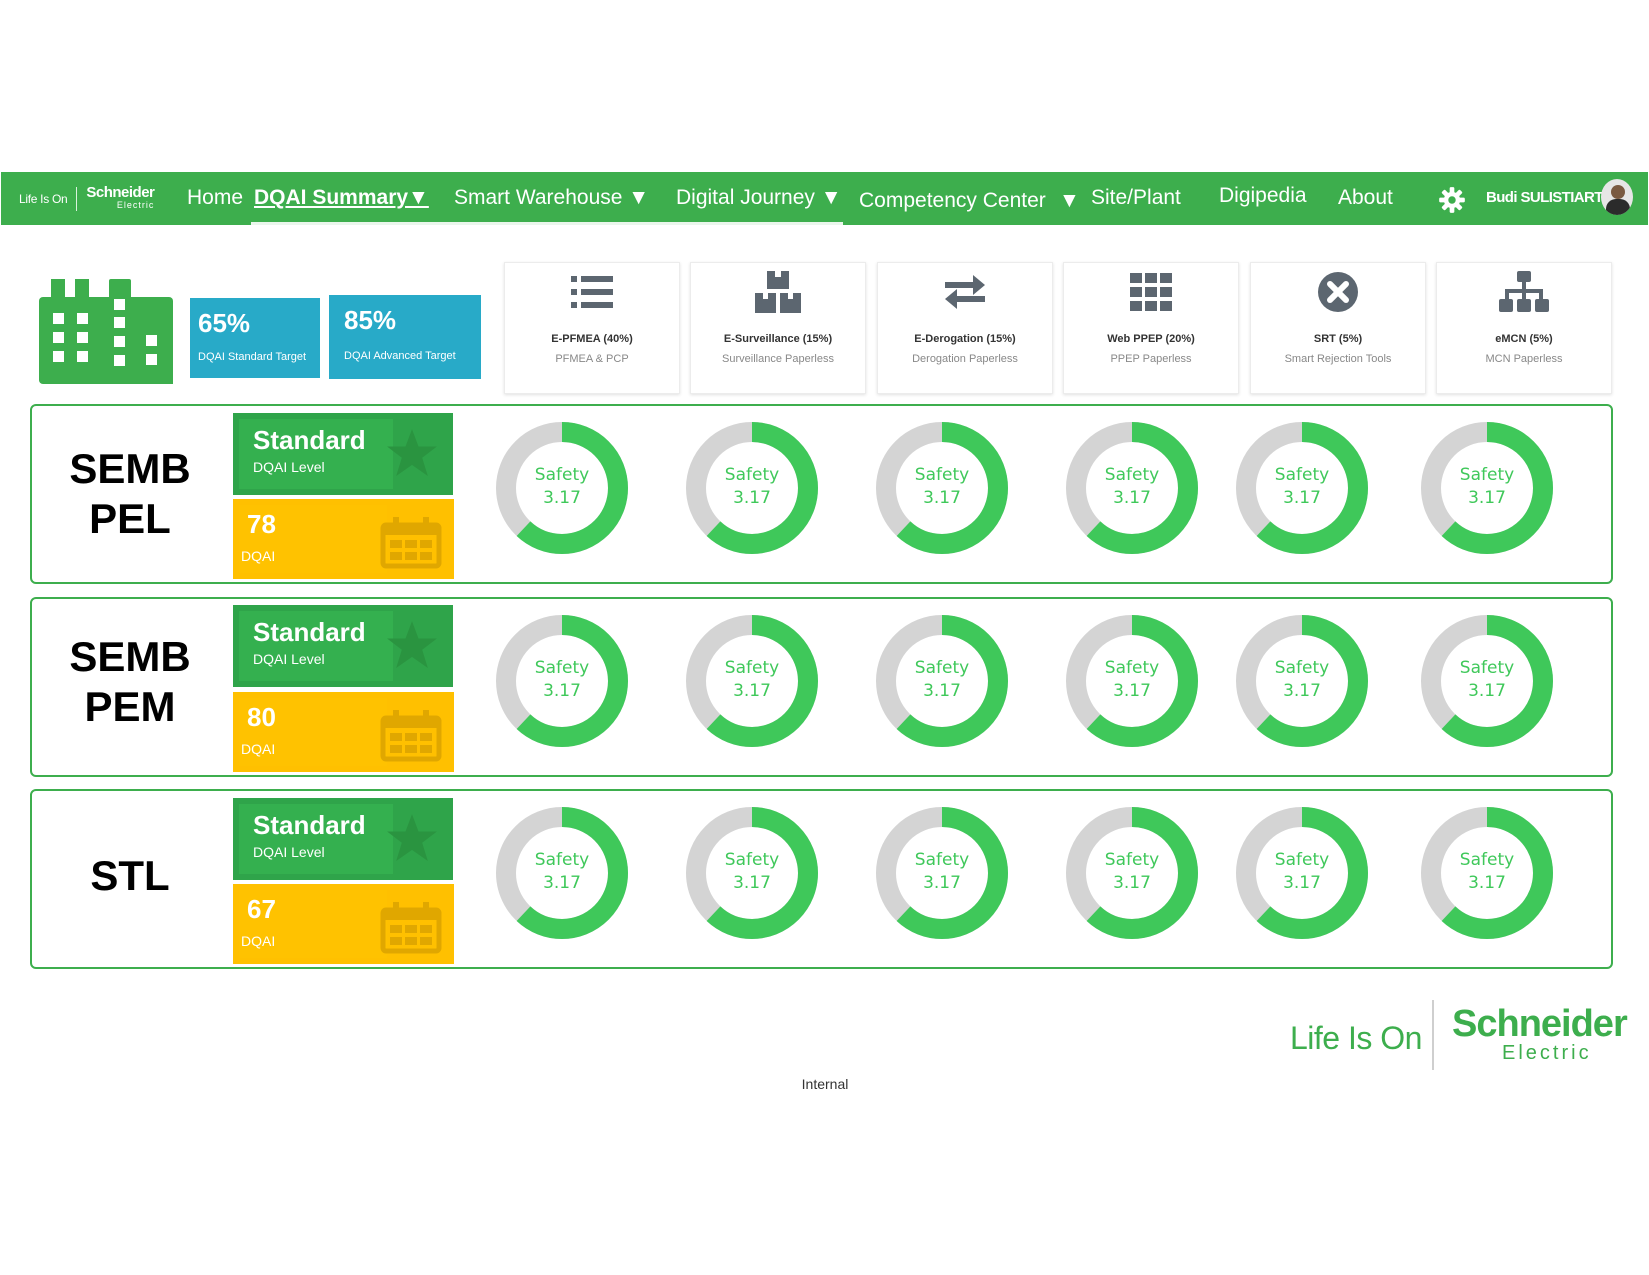  I want to click on user-name: Budi SULISTIARTO, so click(1550, 197).